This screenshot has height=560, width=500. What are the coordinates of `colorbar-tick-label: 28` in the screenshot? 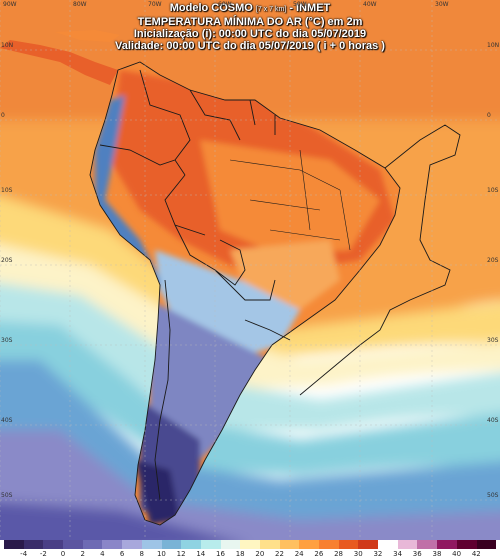 It's located at (339, 554).